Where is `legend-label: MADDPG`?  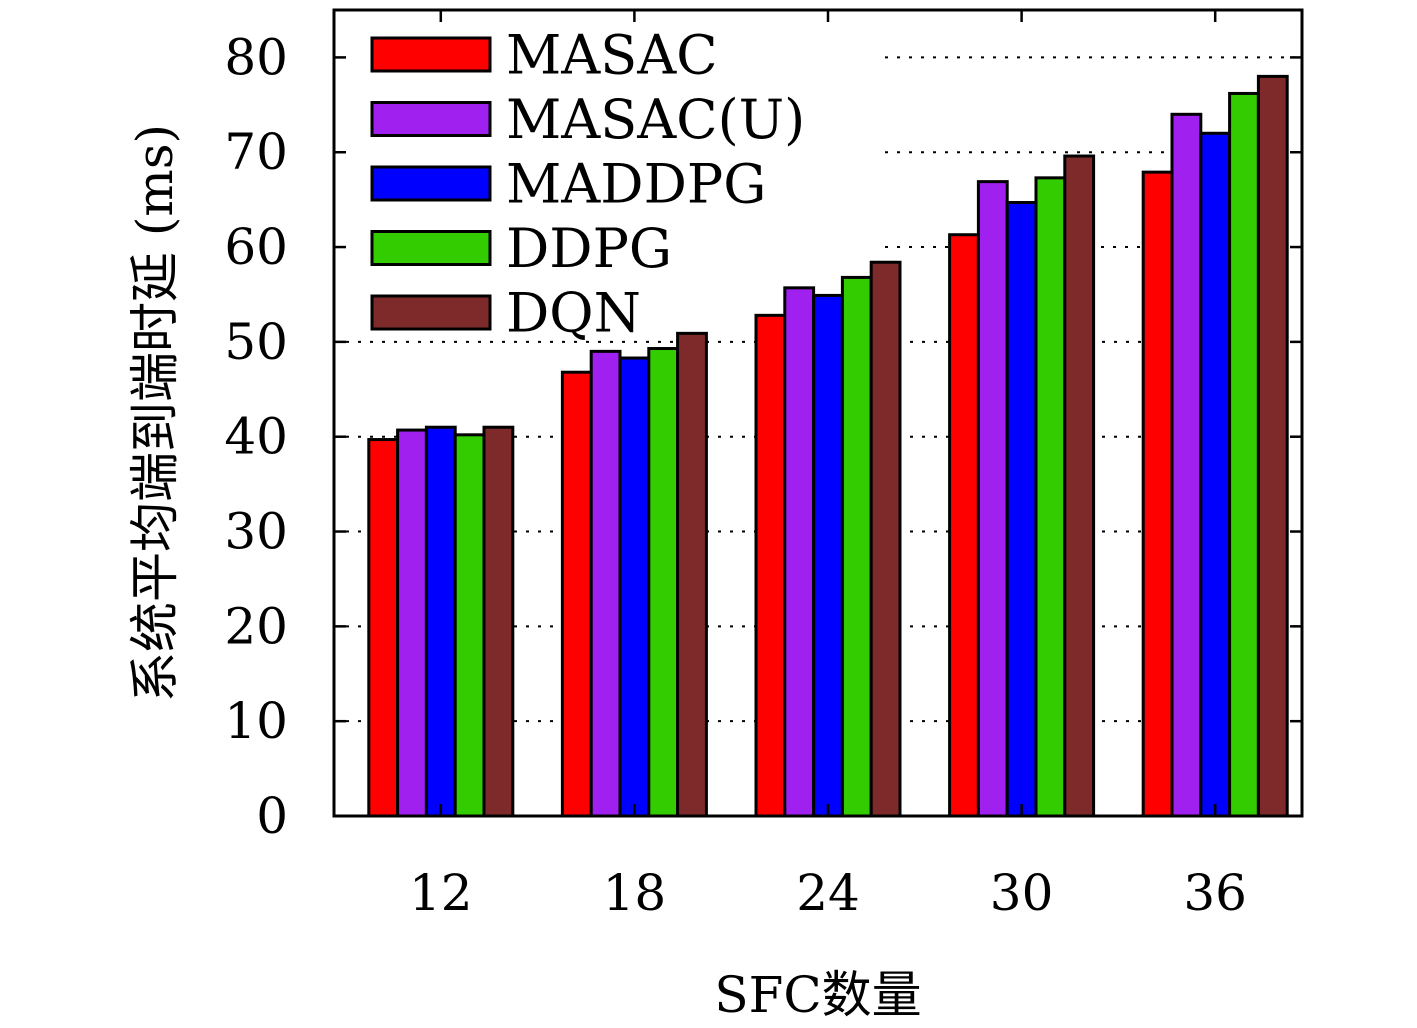
legend-label: MADDPG is located at coordinates (636, 184).